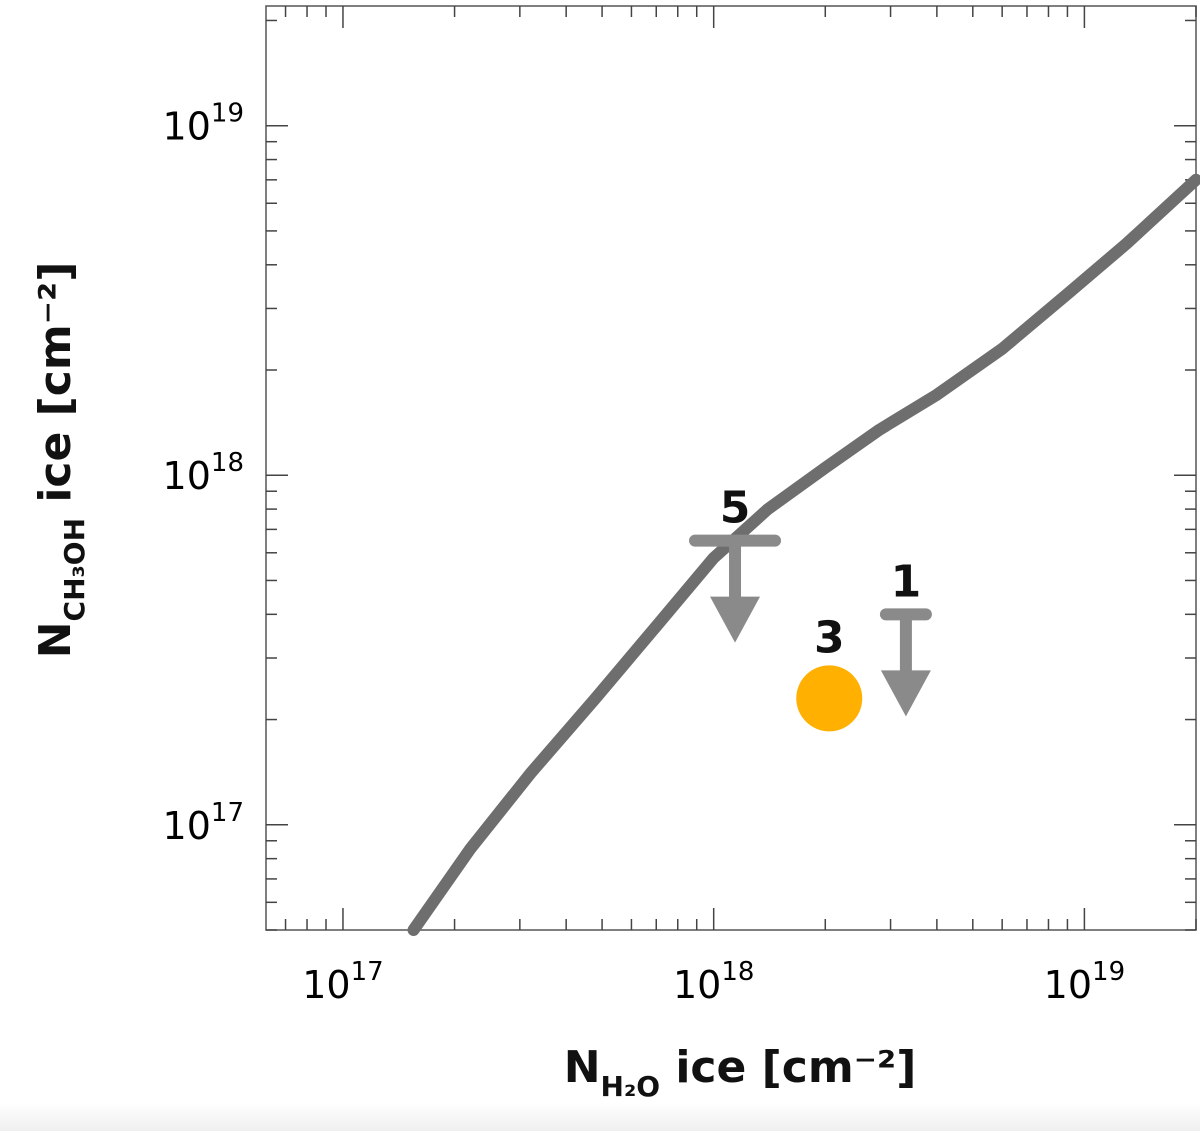 This screenshot has height=1131, width=1200. Describe the element at coordinates (203, 473) in the screenshot. I see `y-tick-label: 1018` at that location.